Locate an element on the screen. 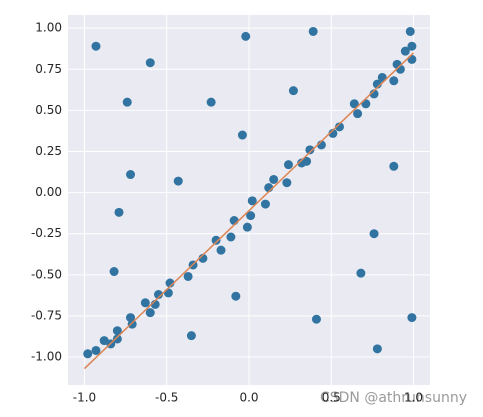 This screenshot has width=483, height=417. y-tick-label: 0.00 is located at coordinates (48, 192).